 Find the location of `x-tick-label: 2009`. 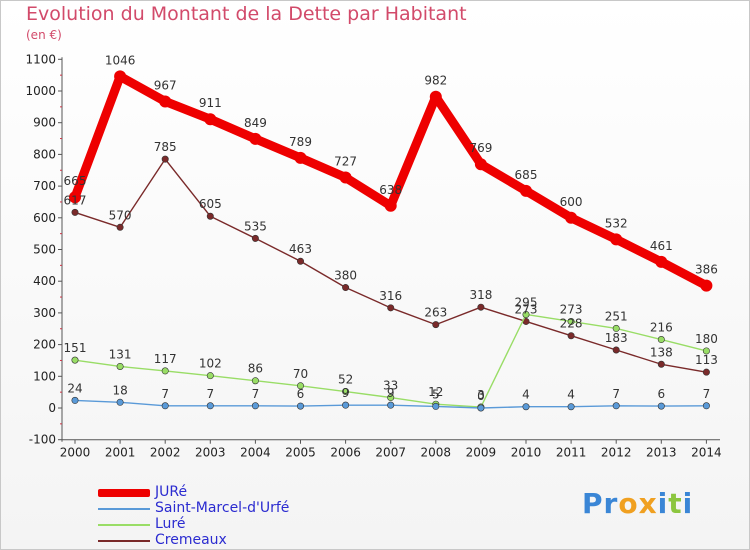

x-tick-label: 2009 is located at coordinates (481, 453).